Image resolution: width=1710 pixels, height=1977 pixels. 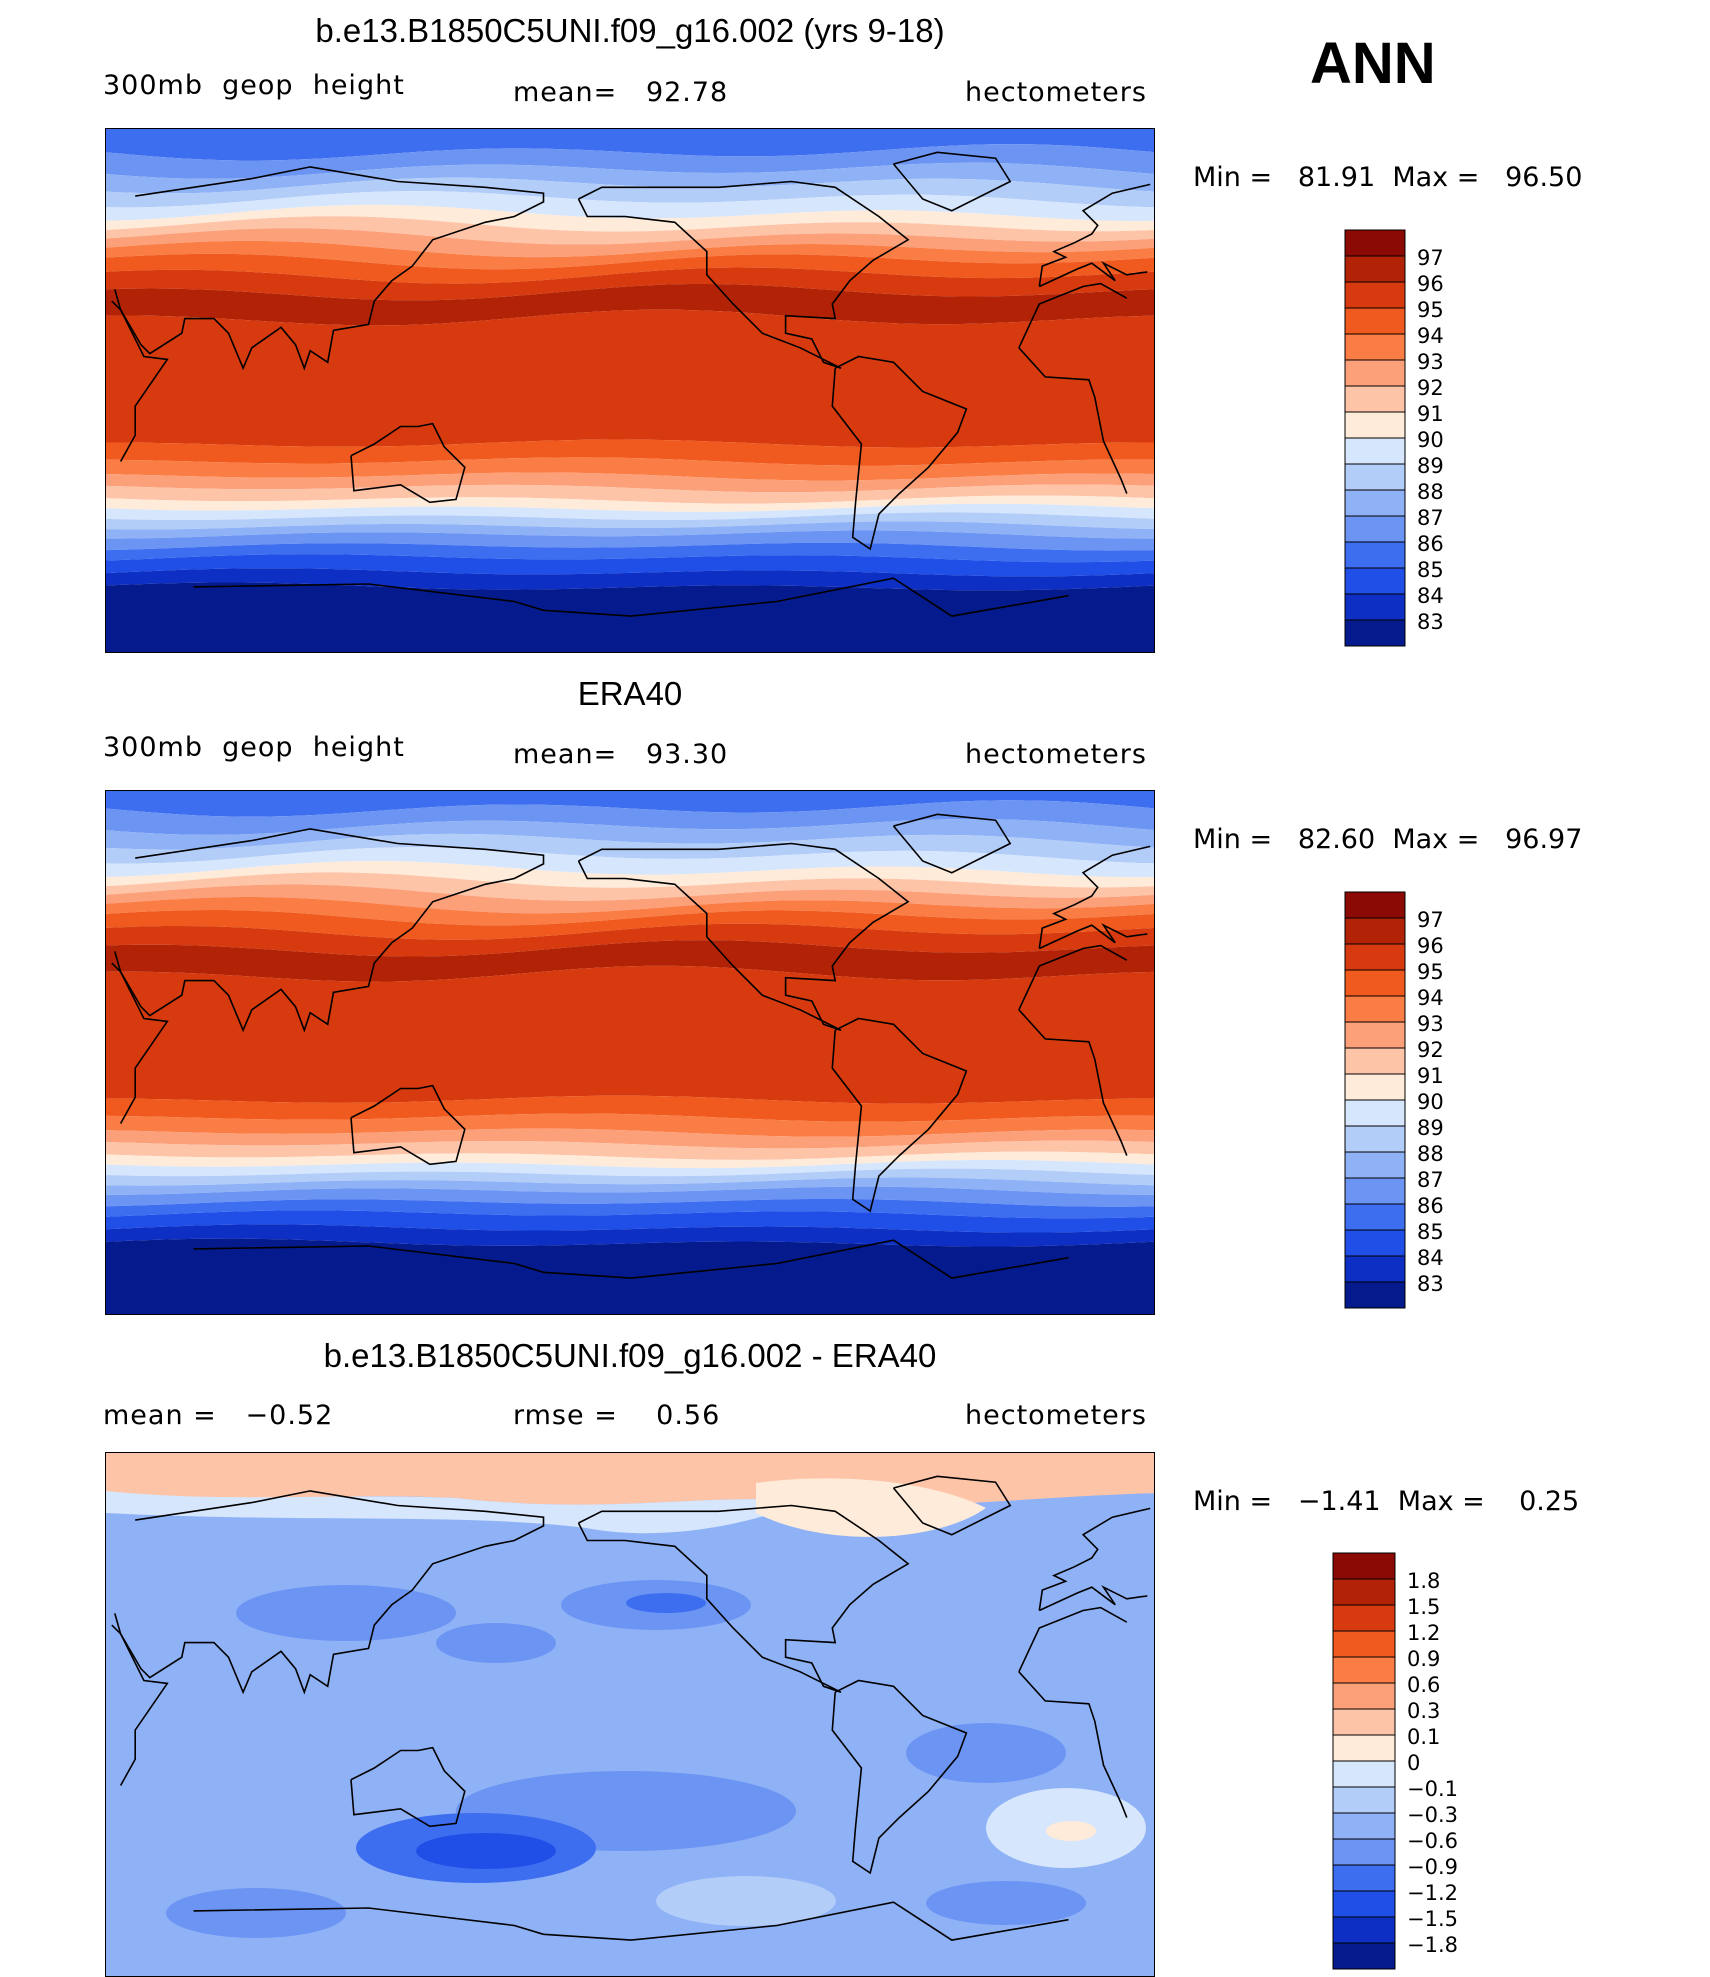 What do you see at coordinates (1430, 284) in the screenshot?
I see `colorbar-label: 96` at bounding box center [1430, 284].